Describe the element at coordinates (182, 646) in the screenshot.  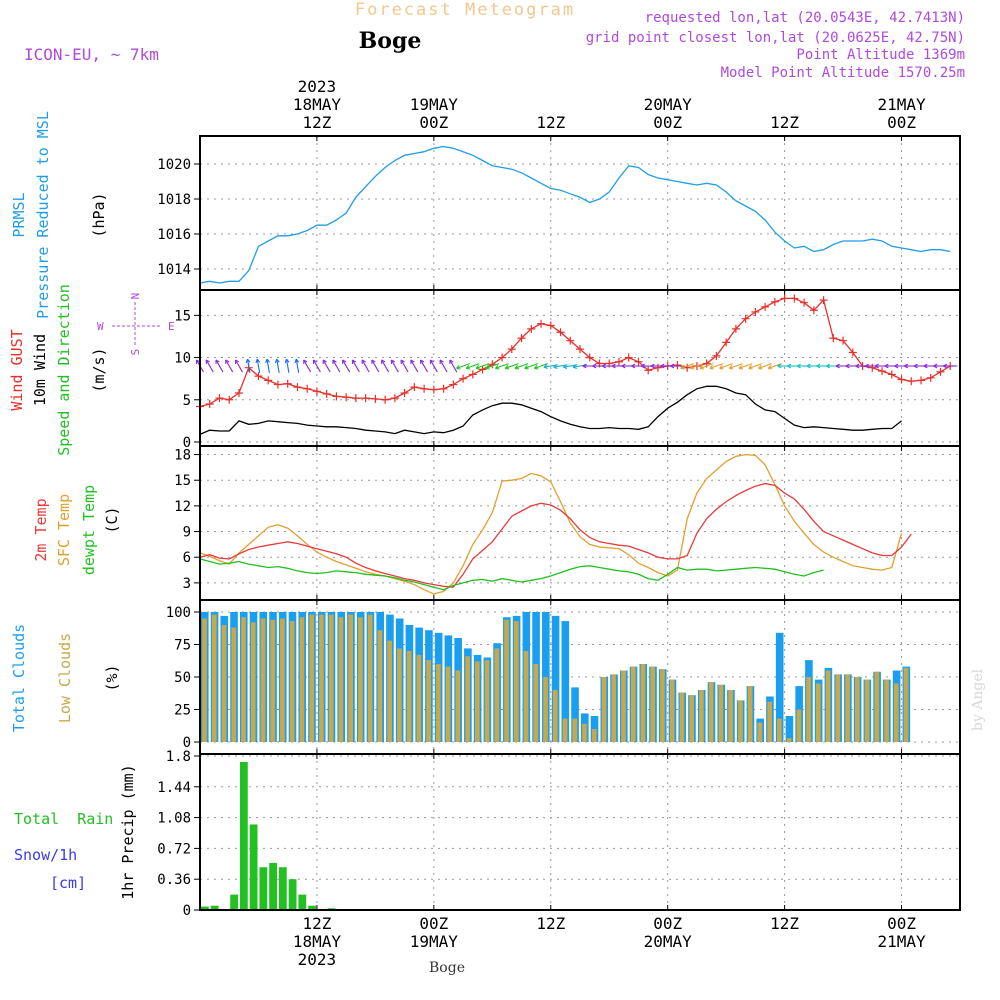
I see `y-tick-label: 75` at that location.